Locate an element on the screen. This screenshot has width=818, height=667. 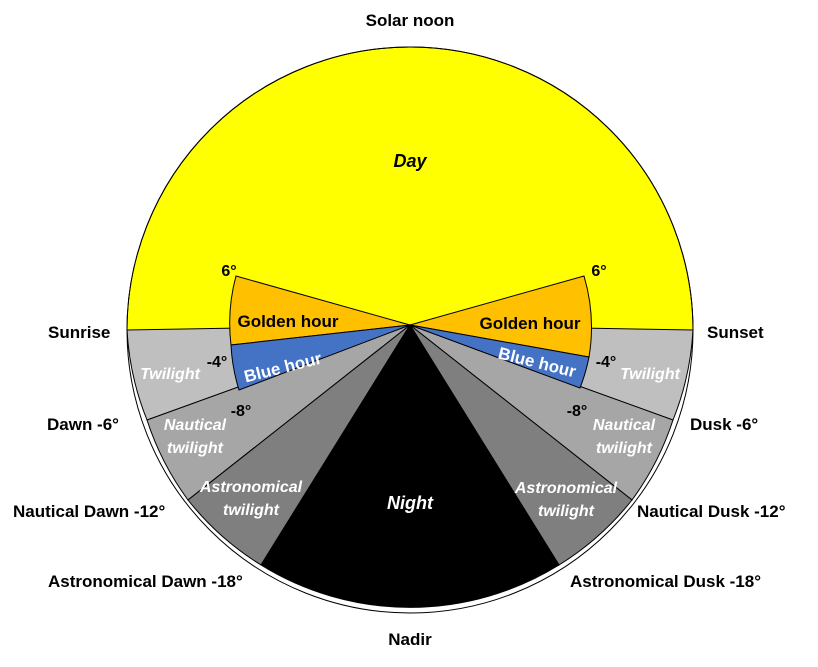
minus8-left-mark: -8° is located at coordinates (241, 411).